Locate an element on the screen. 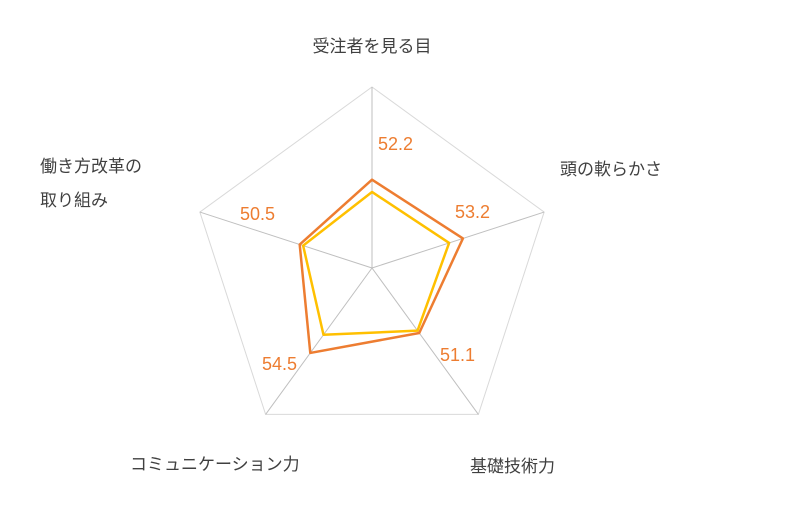  series-layer is located at coordinates (381, 266).